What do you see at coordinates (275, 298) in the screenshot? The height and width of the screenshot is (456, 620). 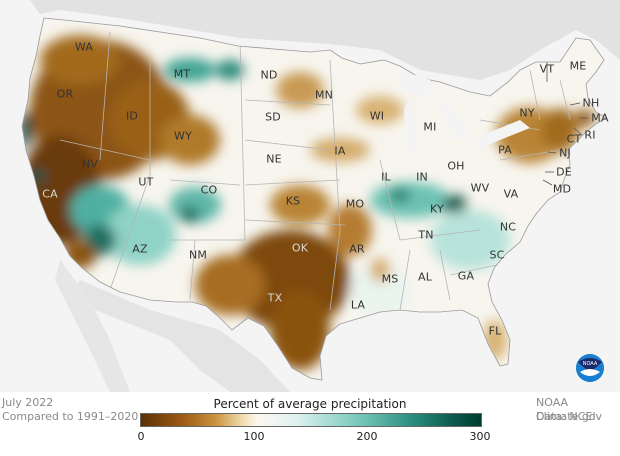 I see `state-label-tx: TX` at bounding box center [275, 298].